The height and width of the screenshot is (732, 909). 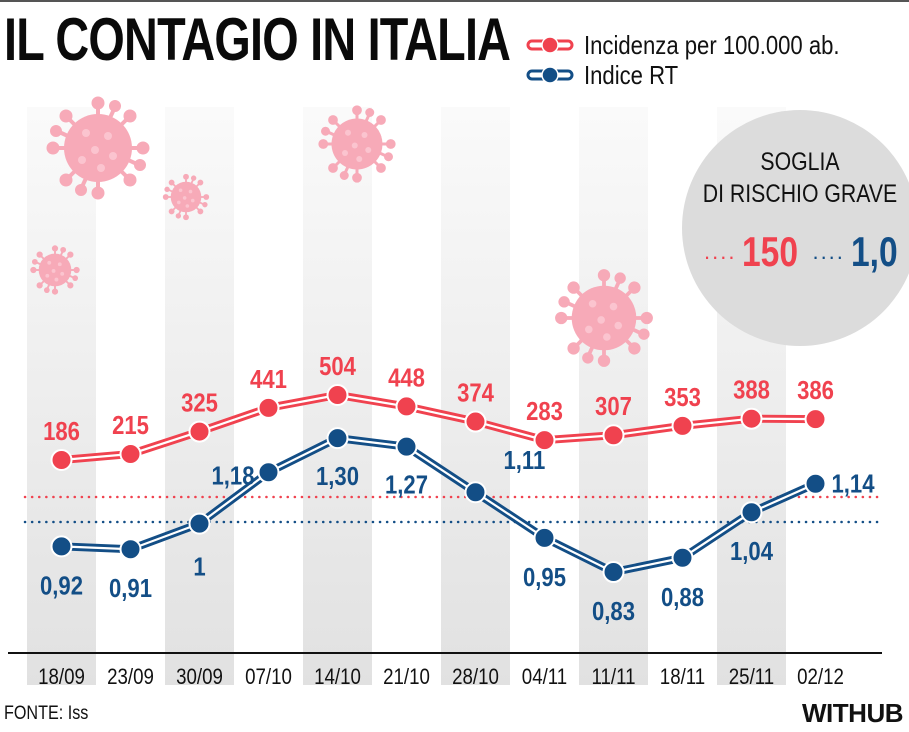 What do you see at coordinates (475, 678) in the screenshot?
I see `x-tick-label: 28/10` at bounding box center [475, 678].